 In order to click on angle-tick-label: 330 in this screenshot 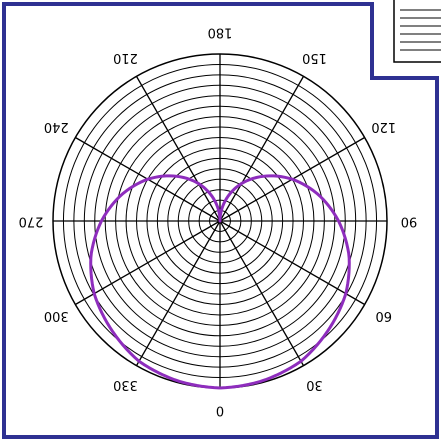, I will do `click(125, 384)`.